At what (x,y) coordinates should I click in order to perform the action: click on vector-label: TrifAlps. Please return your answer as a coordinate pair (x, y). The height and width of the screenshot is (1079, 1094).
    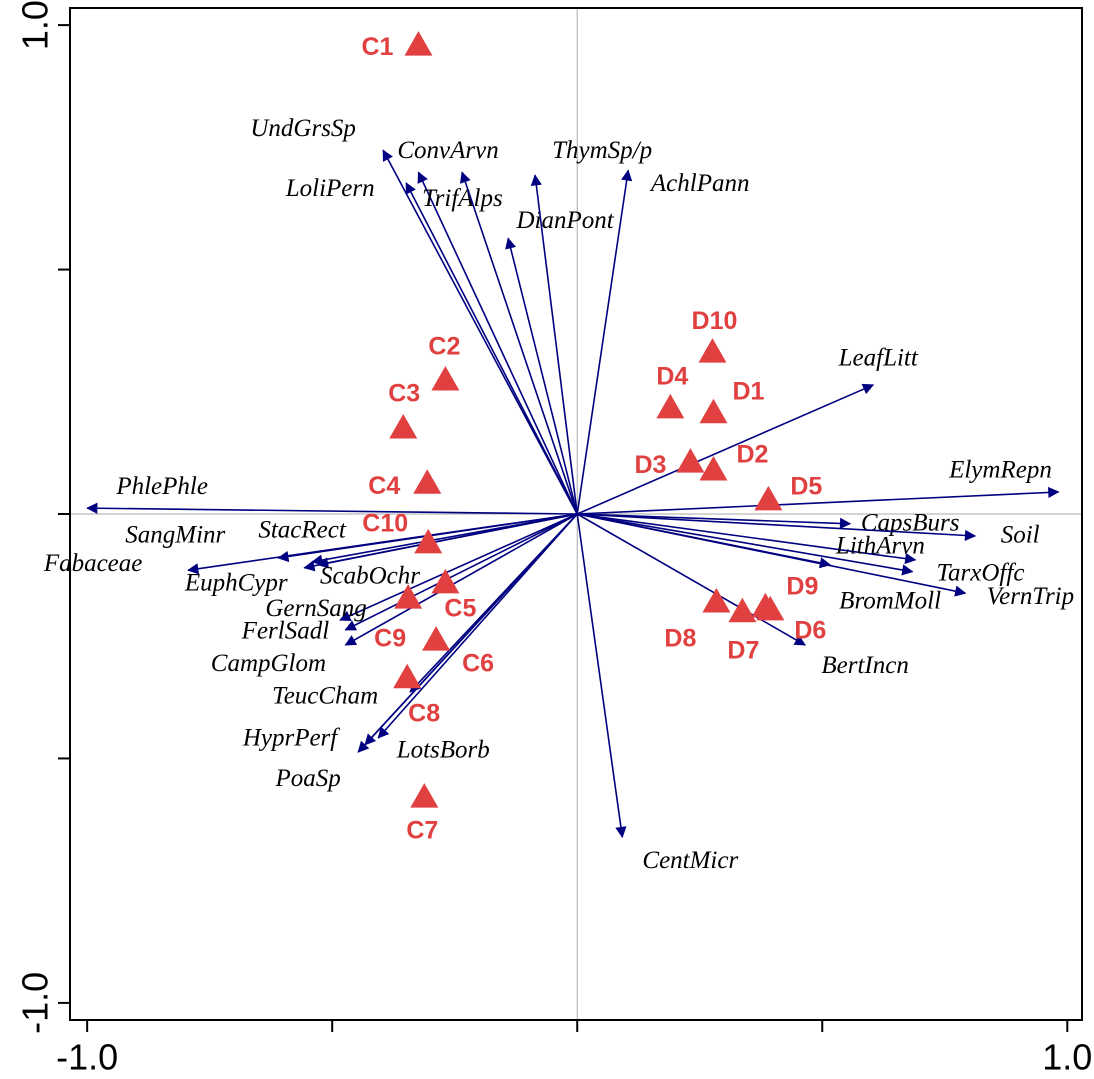
    Looking at the image, I should click on (462, 198).